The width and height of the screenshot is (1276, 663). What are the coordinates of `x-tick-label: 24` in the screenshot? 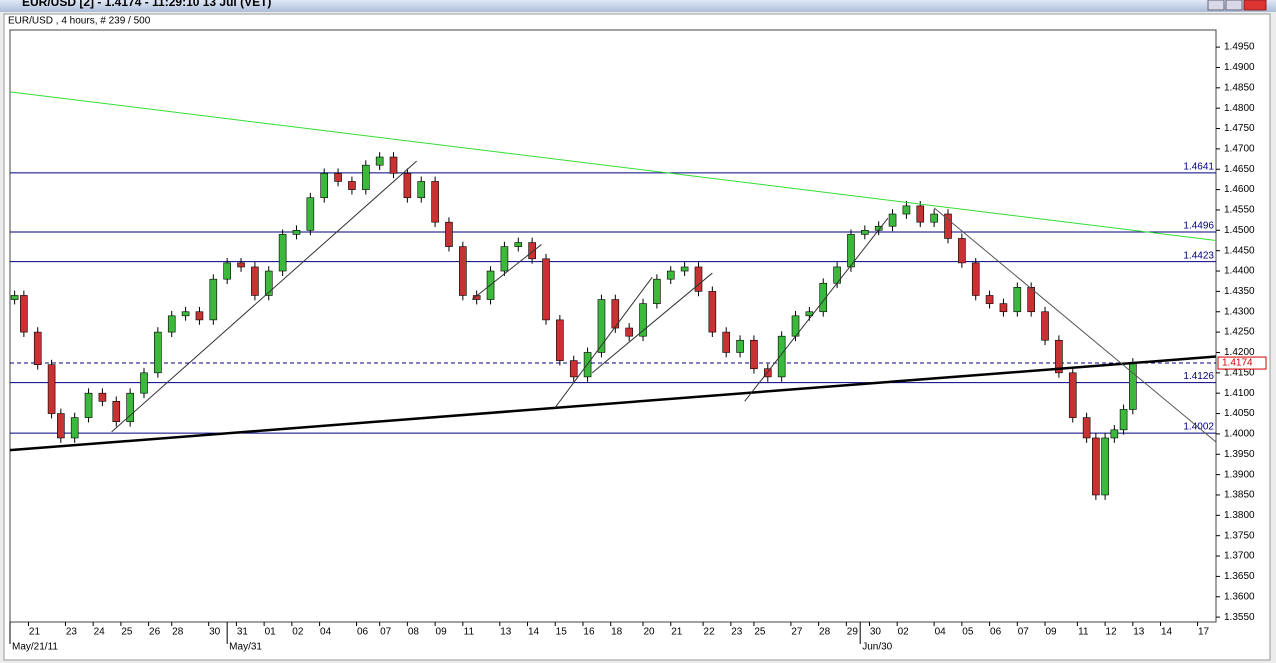 It's located at (100, 632).